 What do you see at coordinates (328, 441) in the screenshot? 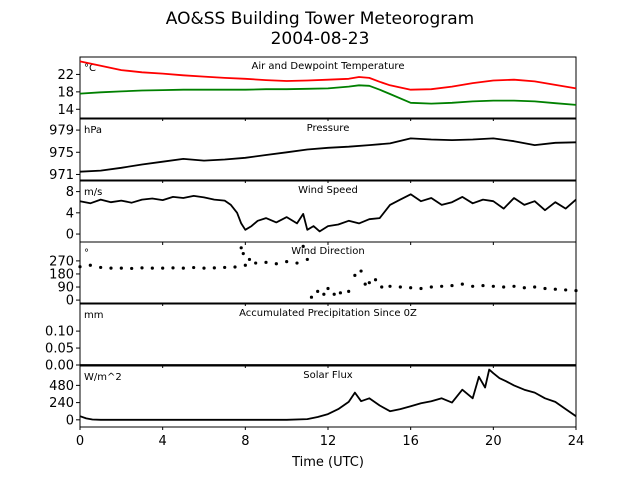
I see `x-tick-label: 12` at bounding box center [328, 441].